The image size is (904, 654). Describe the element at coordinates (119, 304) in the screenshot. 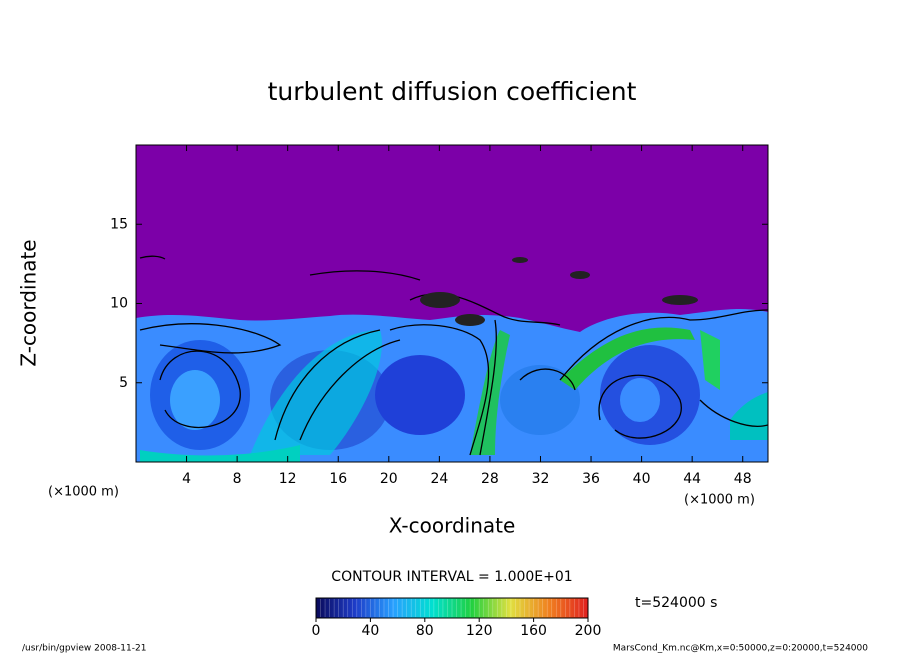

I see `y-tick-label: 10` at that location.